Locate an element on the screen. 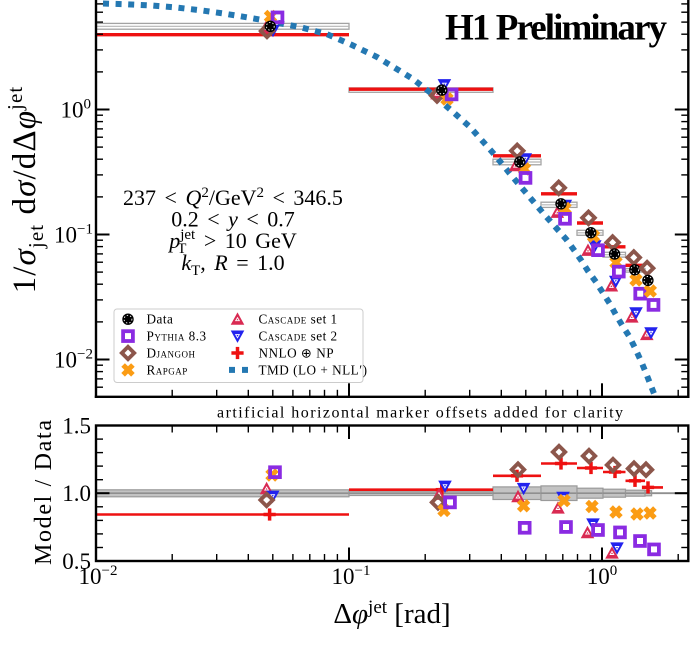 Image resolution: width=693 pixels, height=663 pixels. svg-text: Djangoh is located at coordinates (171, 353).